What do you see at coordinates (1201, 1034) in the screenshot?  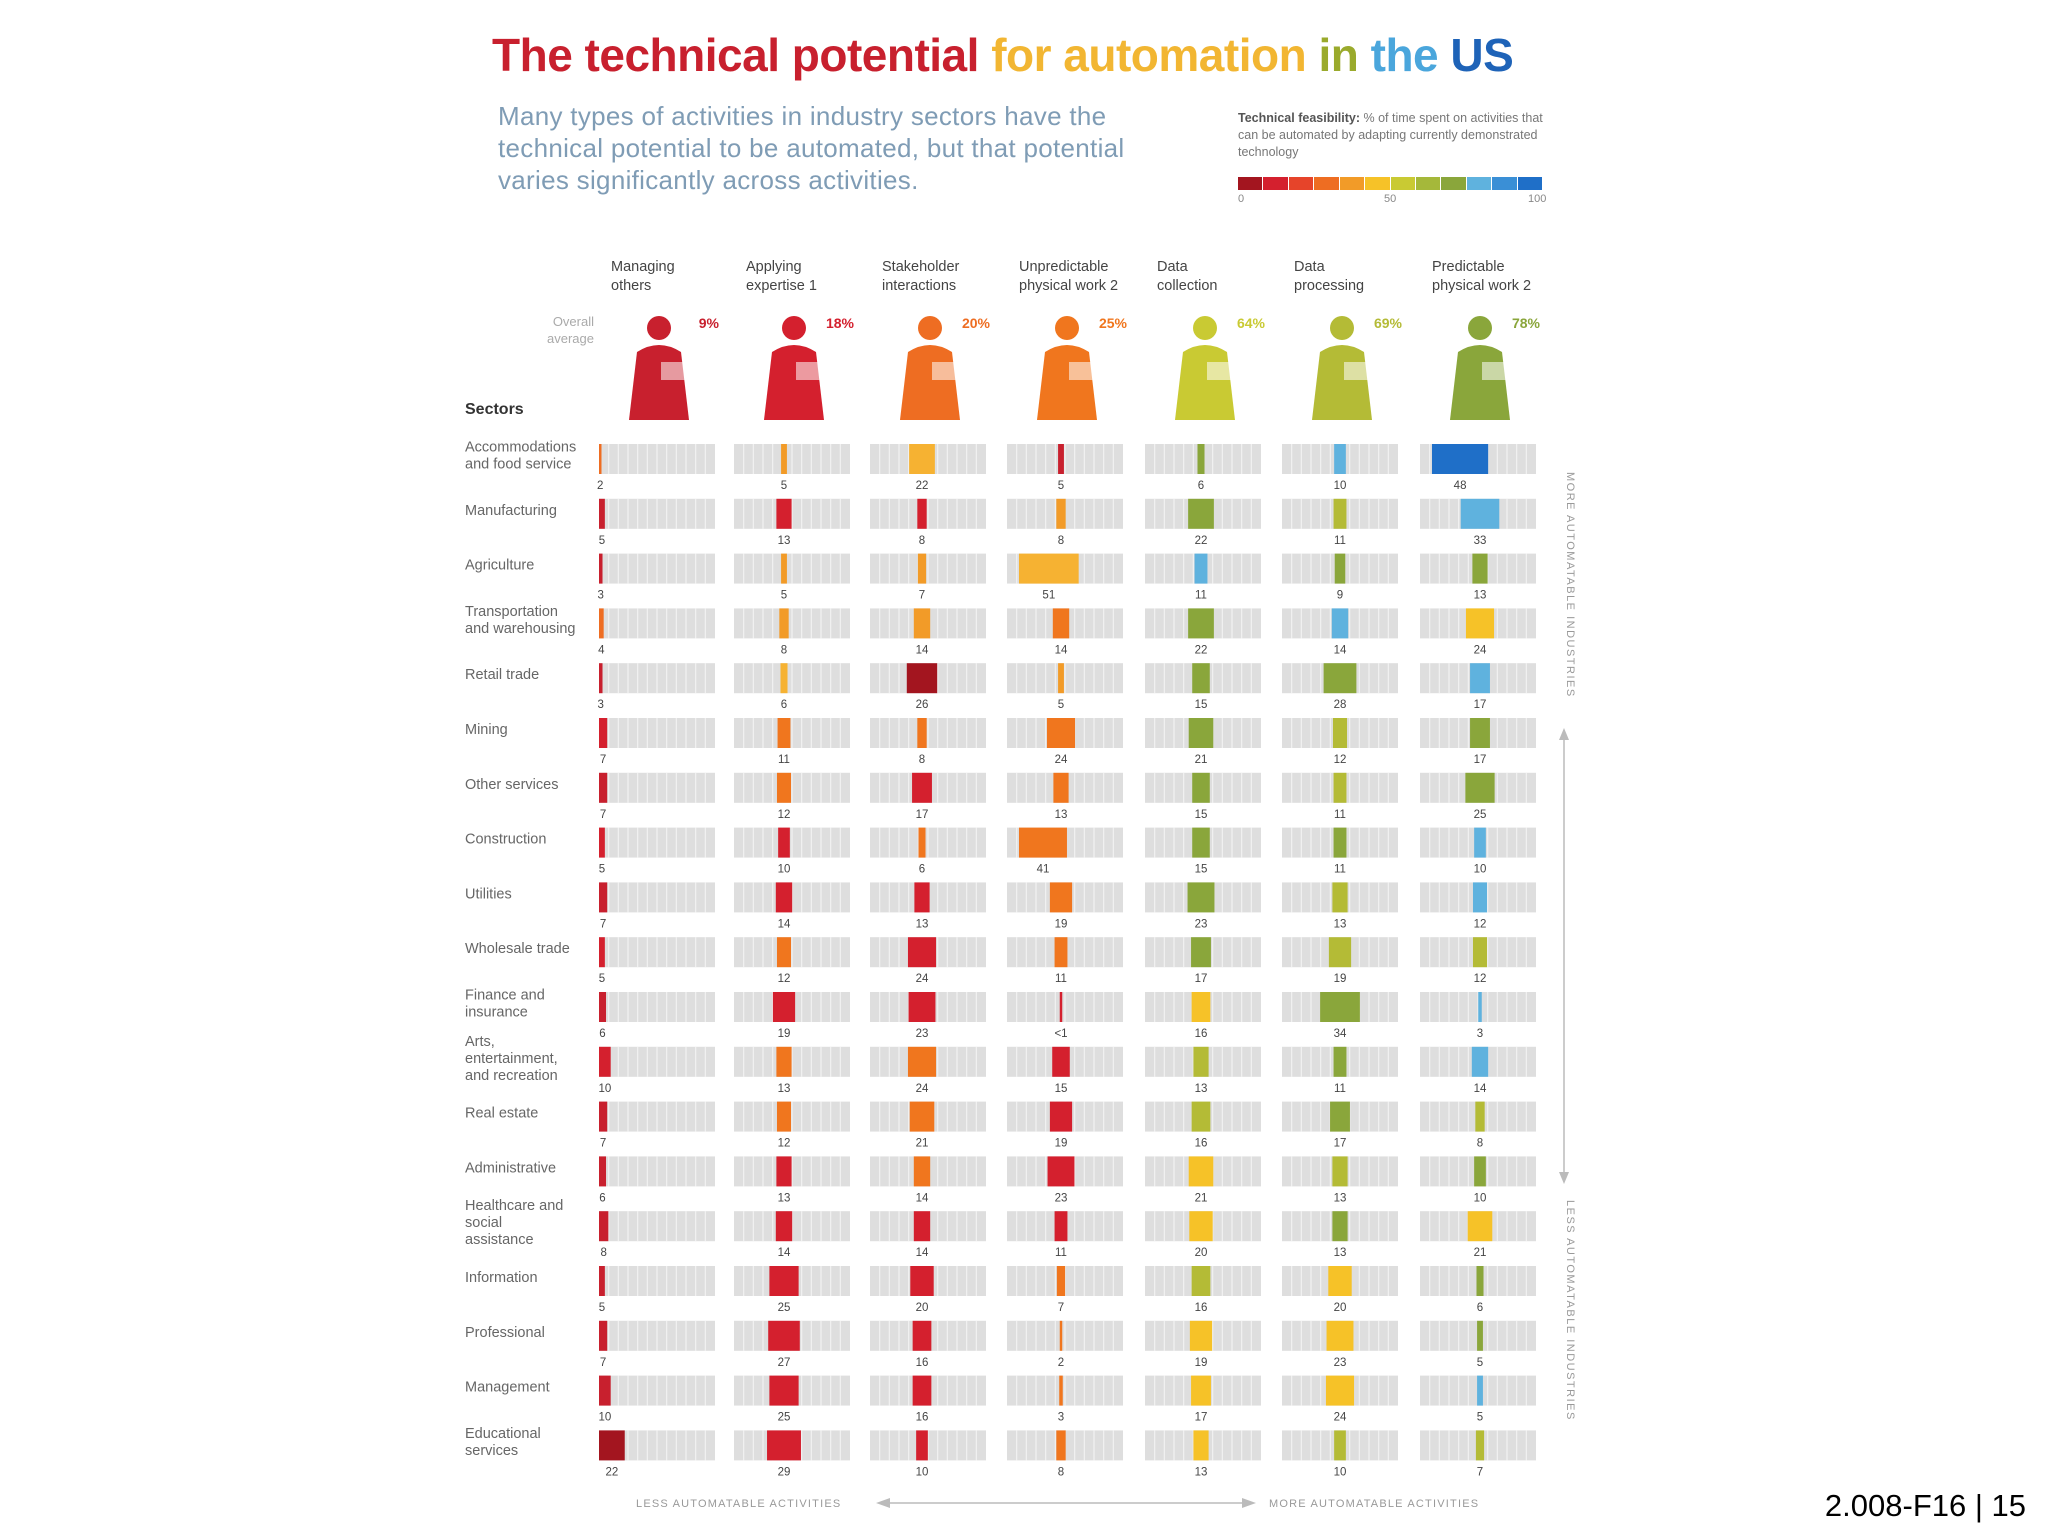 I see `data-value-label: 16` at bounding box center [1201, 1034].